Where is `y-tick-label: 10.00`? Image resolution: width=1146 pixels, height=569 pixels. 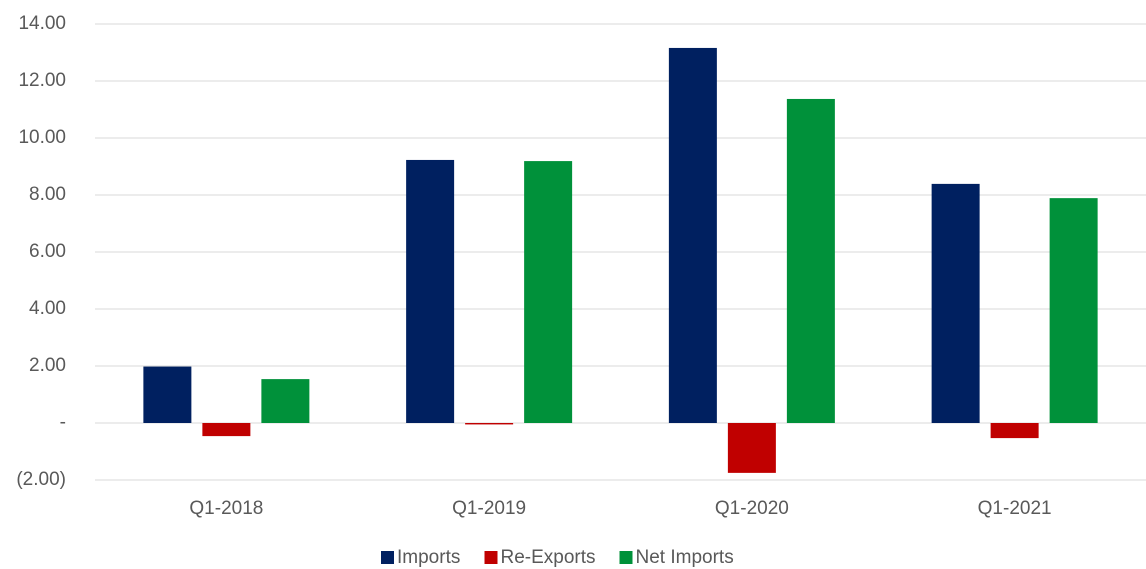 y-tick-label: 10.00 is located at coordinates (42, 137).